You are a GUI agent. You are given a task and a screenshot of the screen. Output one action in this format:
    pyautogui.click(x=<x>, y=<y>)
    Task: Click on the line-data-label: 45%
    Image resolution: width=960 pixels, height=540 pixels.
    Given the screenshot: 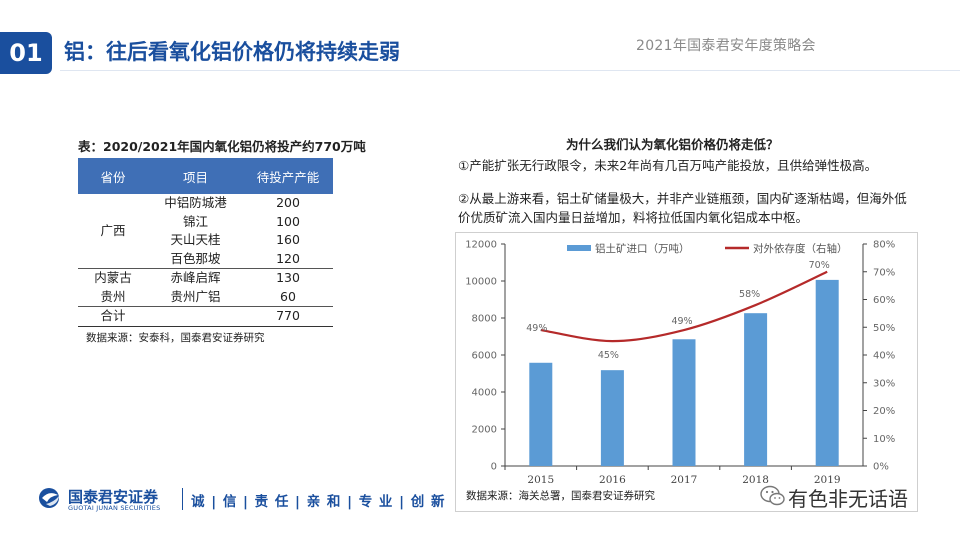 What is the action you would take?
    pyautogui.click(x=608, y=355)
    